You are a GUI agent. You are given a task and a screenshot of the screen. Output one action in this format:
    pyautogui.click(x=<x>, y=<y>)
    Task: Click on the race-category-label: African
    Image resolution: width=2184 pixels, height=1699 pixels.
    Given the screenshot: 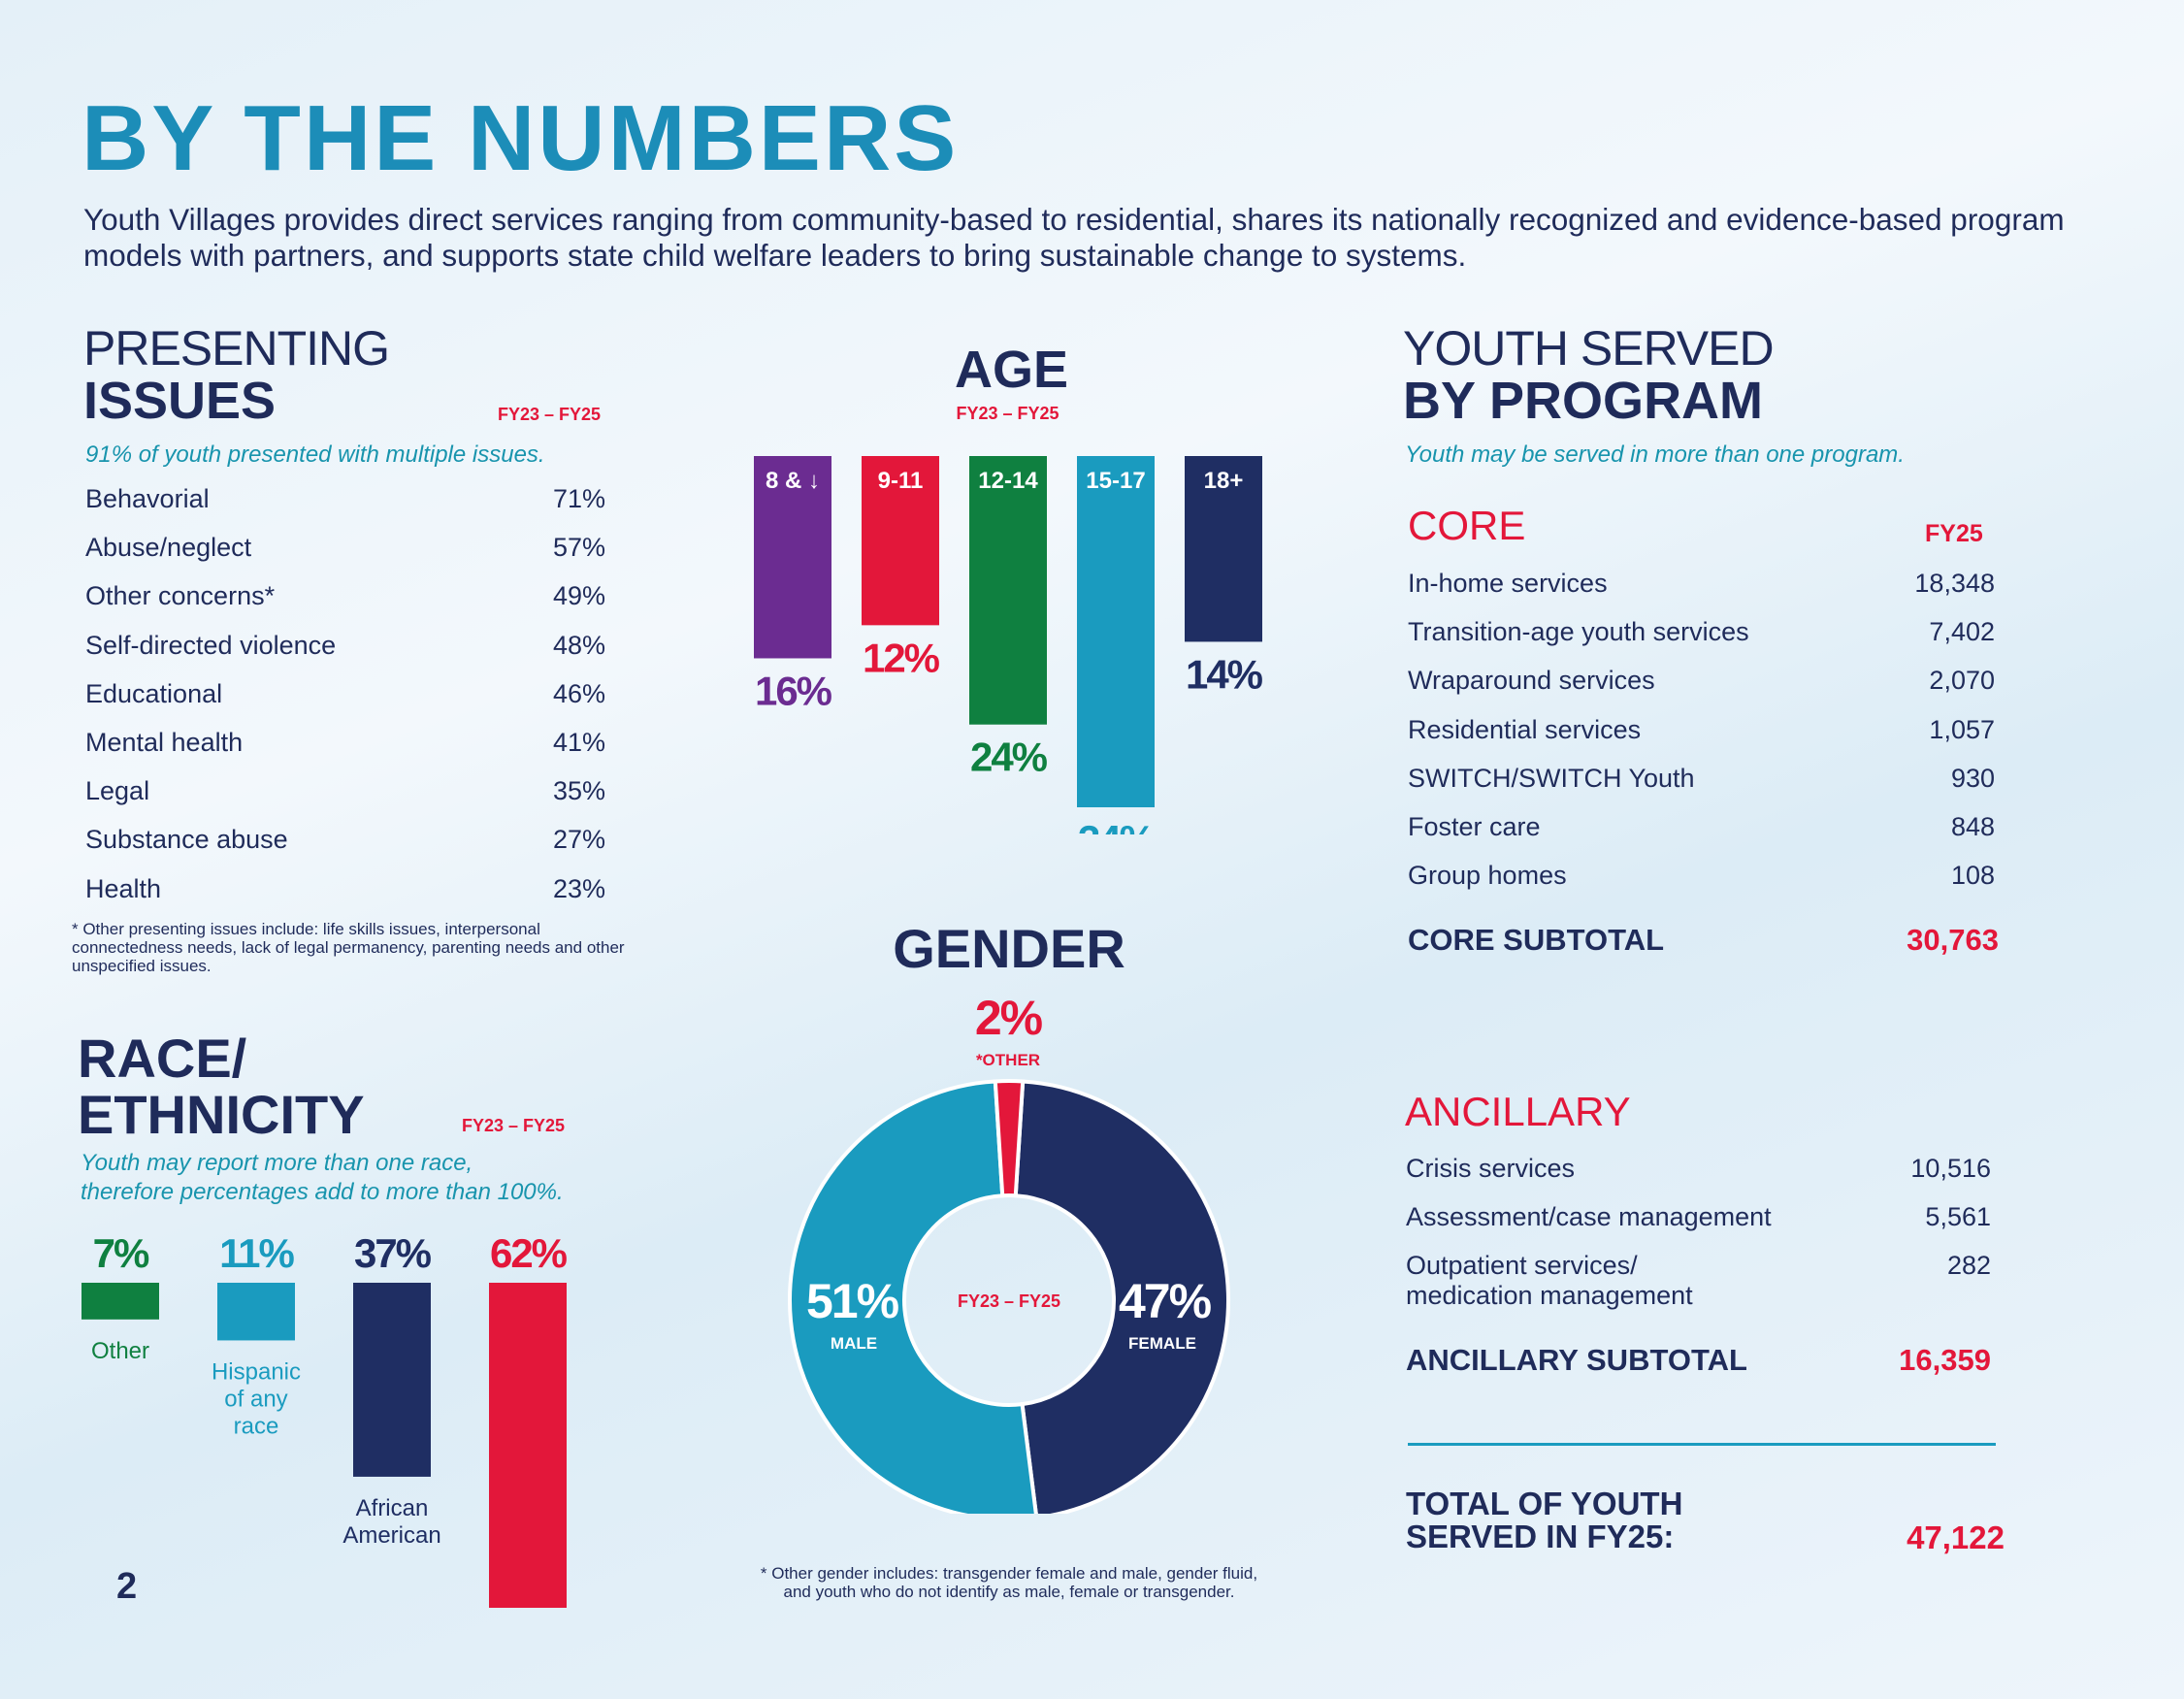 What is the action you would take?
    pyautogui.click(x=392, y=1508)
    